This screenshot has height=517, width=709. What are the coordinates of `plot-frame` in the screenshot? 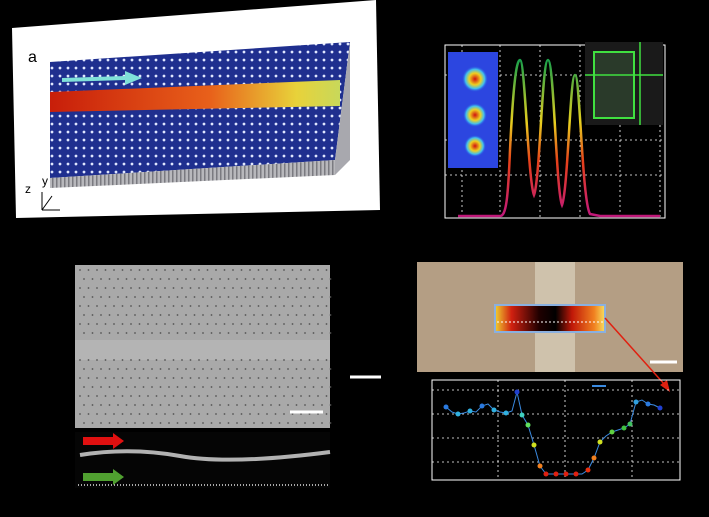 It's located at (555, 131).